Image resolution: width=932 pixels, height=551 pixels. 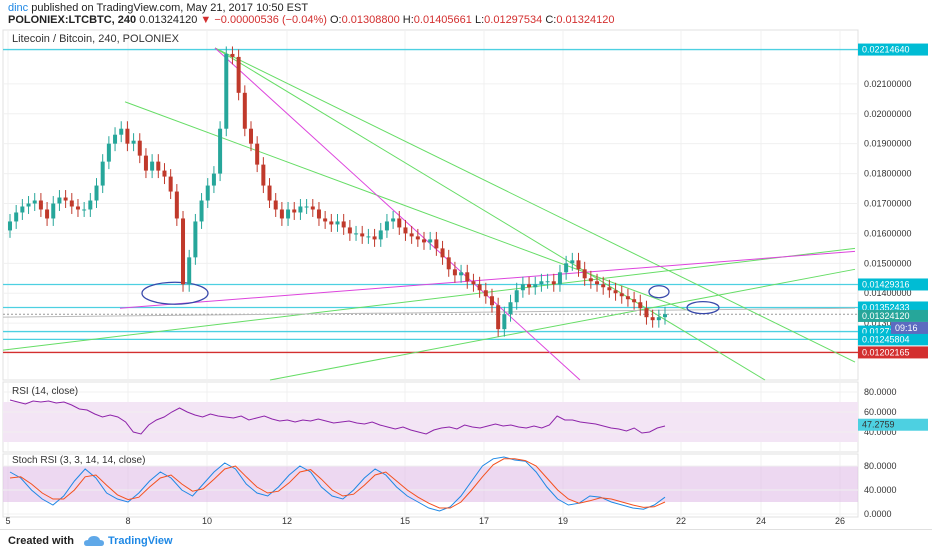 What do you see at coordinates (484, 521) in the screenshot?
I see `x-tick-label: 17` at bounding box center [484, 521].